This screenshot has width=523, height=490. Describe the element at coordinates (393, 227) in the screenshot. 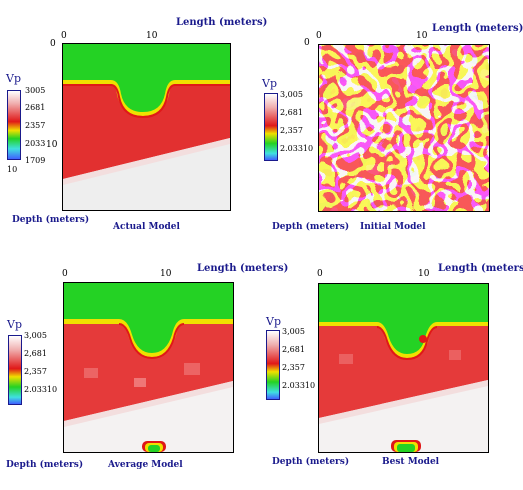

I see `panel-caption: Initial Model` at that location.